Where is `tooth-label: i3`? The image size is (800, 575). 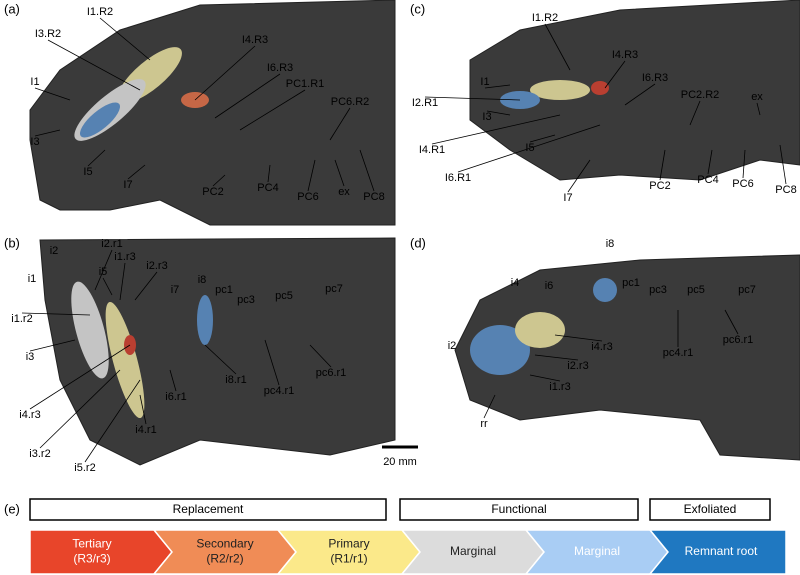
tooth-label: i3 is located at coordinates (30, 357).